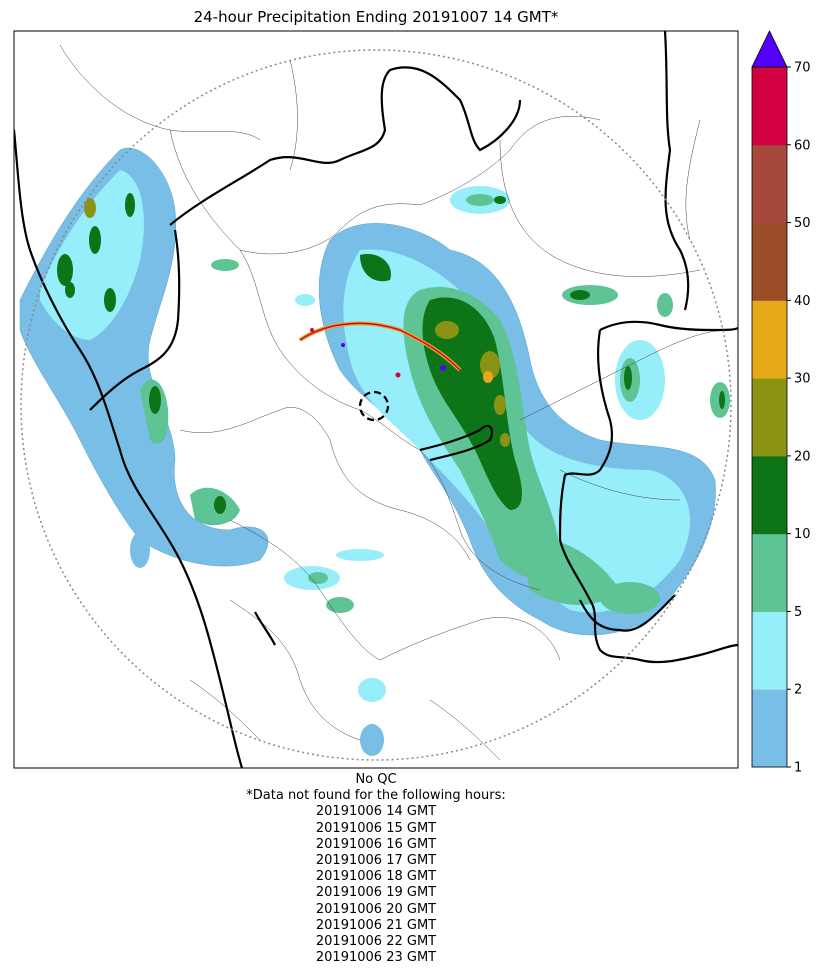 This screenshot has width=825, height=975. What do you see at coordinates (802, 301) in the screenshot?
I see `colorbar-tick-label: 40` at bounding box center [802, 301].